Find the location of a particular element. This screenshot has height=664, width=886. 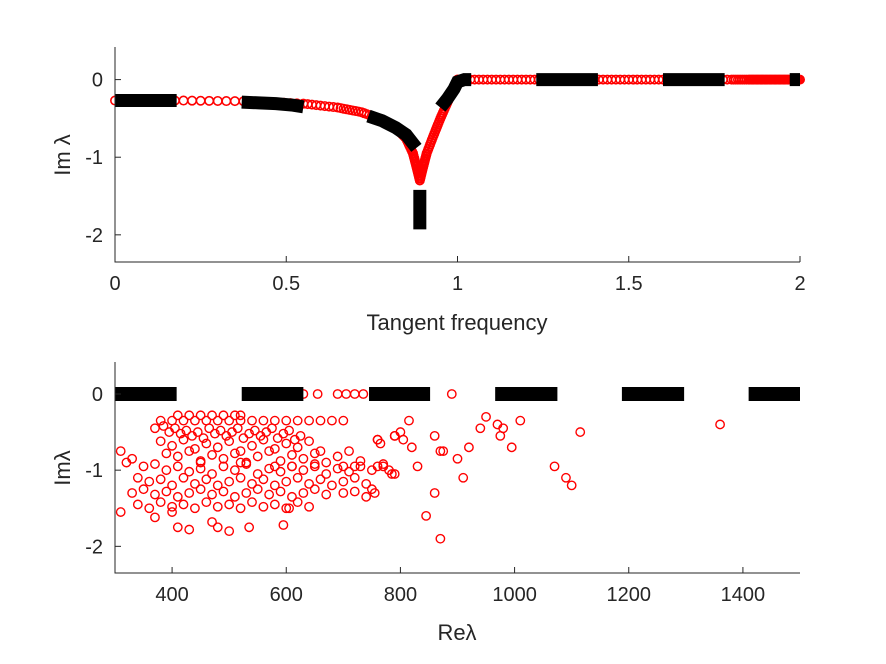

top-y-axis-label: Im λ is located at coordinates (62, 155).